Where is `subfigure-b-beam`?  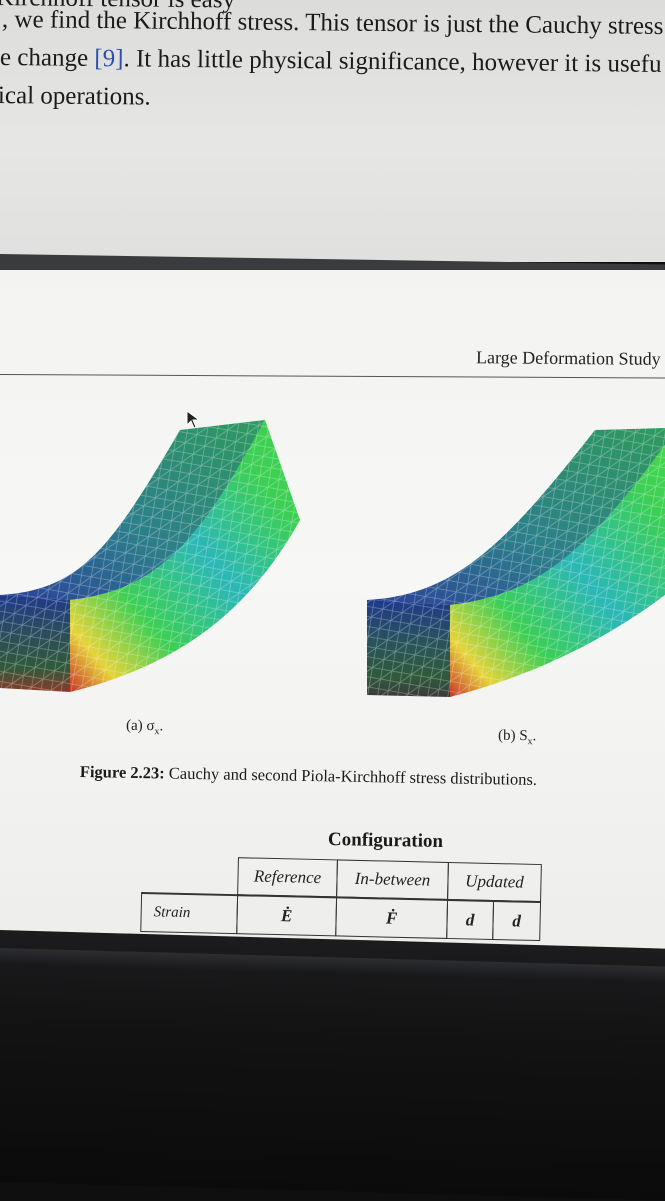
subfigure-b-beam is located at coordinates (516, 562).